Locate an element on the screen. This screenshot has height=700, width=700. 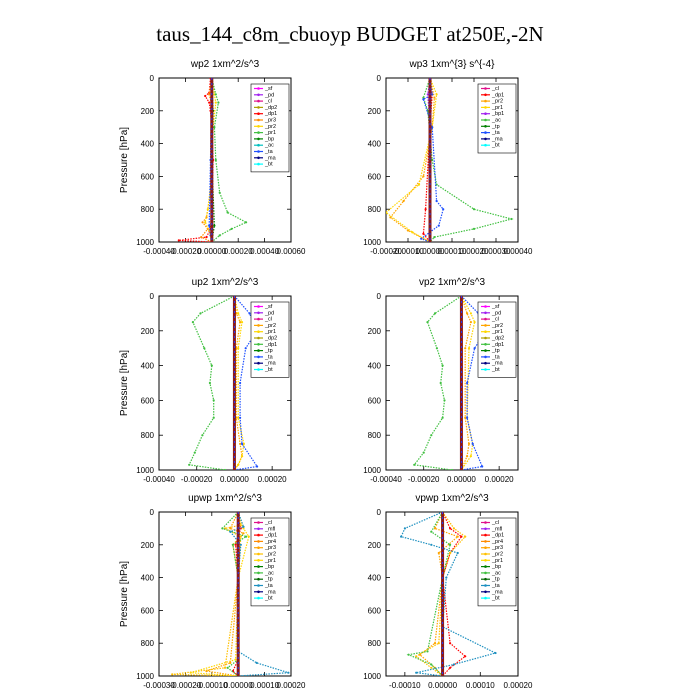
x-tick-label: -0.00010 is located at coordinates (408, 251).